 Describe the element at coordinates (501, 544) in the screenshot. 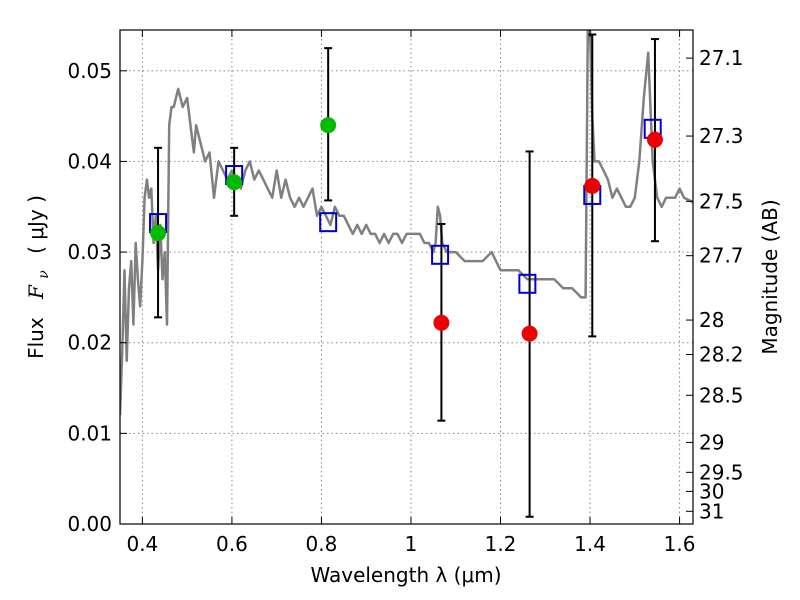

I see `x-tick-label: 1.2` at that location.